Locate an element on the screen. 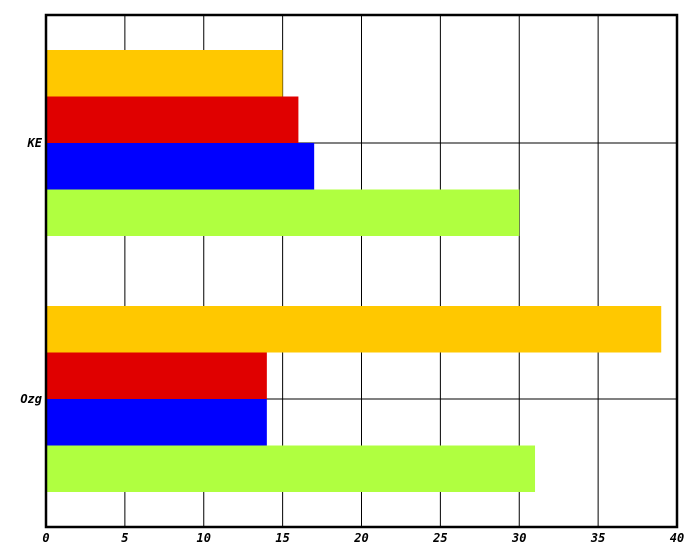  x-tick-label: 20 is located at coordinates (360, 538).